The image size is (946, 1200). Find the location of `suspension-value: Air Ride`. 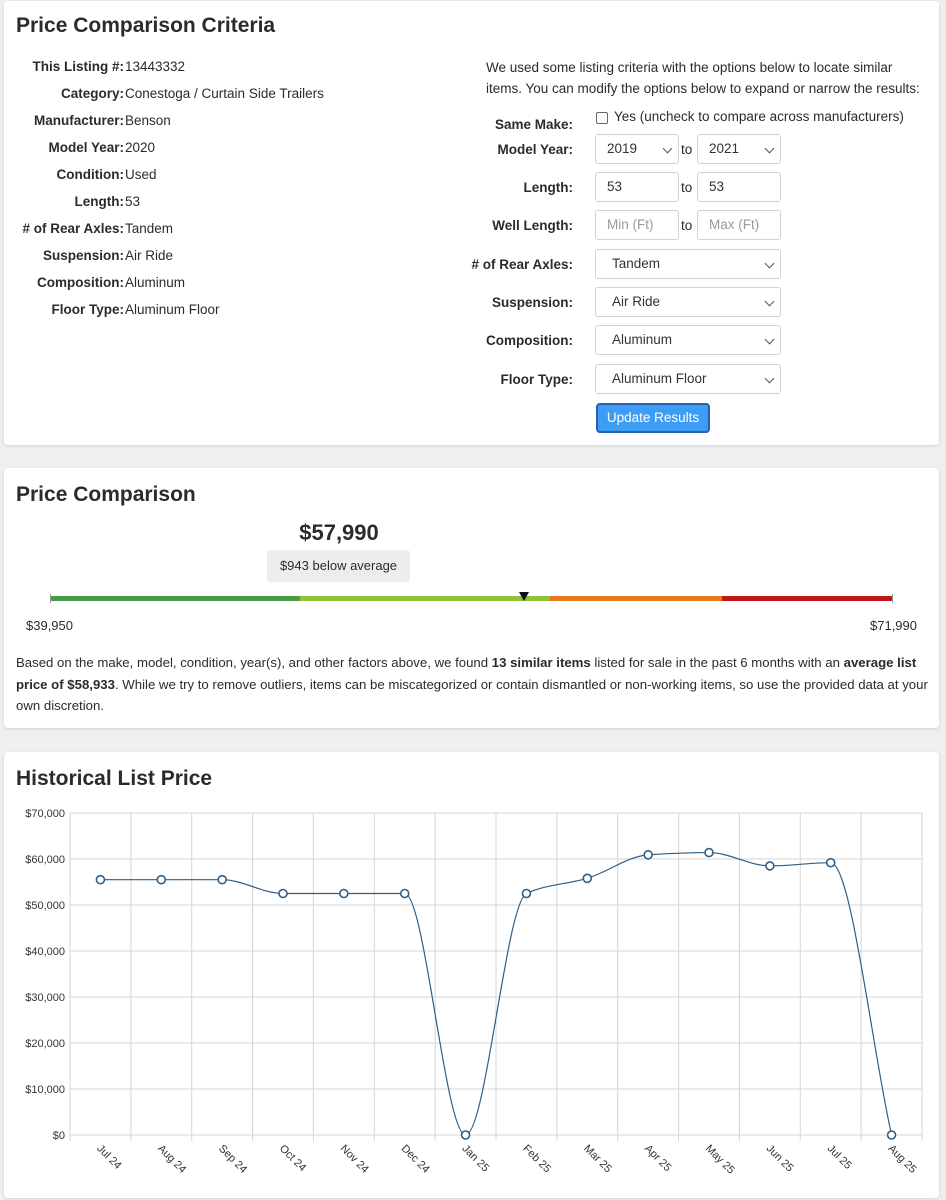

suspension-value: Air Ride is located at coordinates (636, 301).